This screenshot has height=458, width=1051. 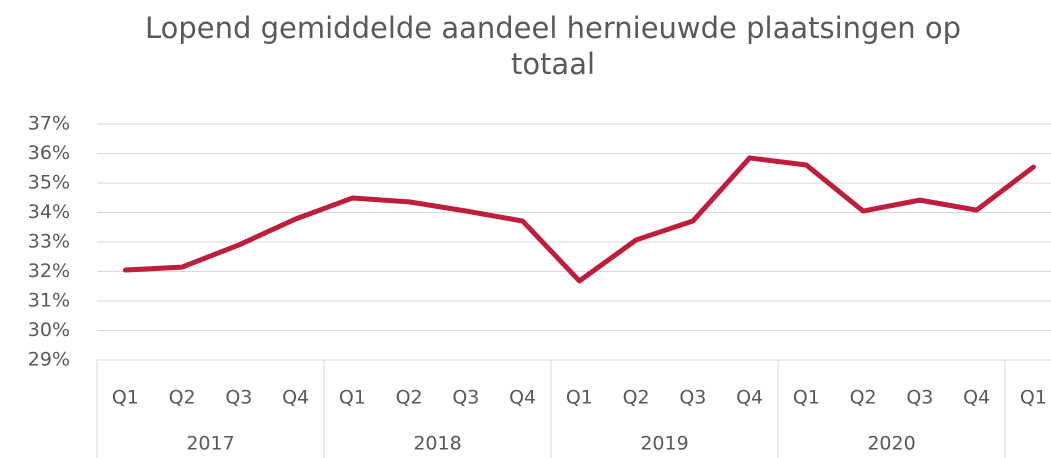 What do you see at coordinates (49, 183) in the screenshot?
I see `y-tick-label: 35%` at bounding box center [49, 183].